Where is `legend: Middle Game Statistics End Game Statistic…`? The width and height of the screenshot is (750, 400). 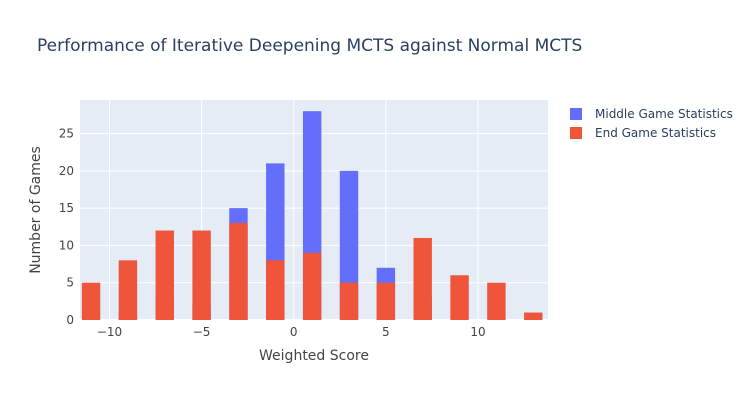 legend: Middle Game Statistics End Game Statistic… is located at coordinates (651, 123).